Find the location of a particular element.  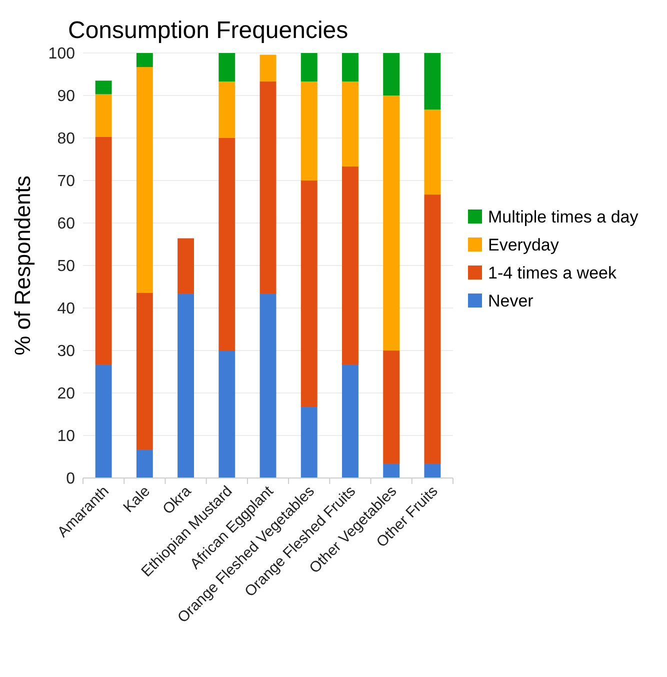

y-tick-label: 30 is located at coordinates (66, 351).